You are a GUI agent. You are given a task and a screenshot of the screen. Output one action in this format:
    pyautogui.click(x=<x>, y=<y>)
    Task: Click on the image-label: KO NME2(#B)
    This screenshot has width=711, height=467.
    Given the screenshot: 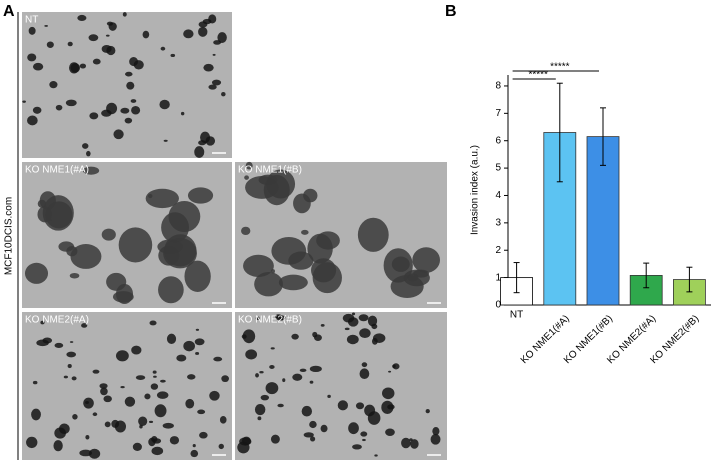 What is the action you would take?
    pyautogui.click(x=270, y=320)
    